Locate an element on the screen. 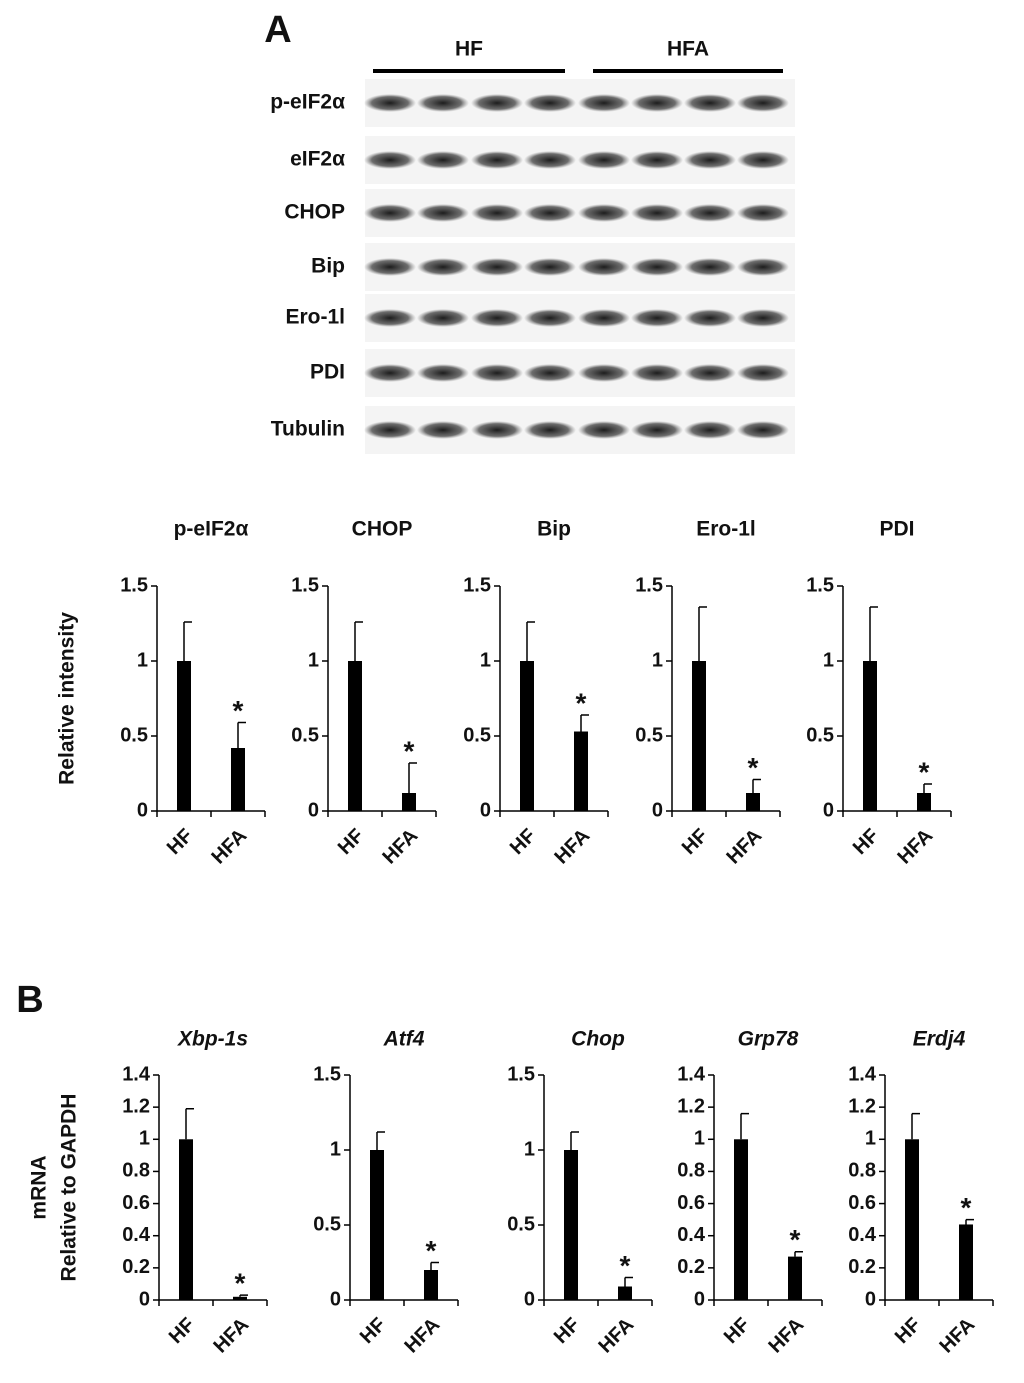 This screenshot has width=1024, height=1383. chart-title: PDI is located at coordinates (896, 529).